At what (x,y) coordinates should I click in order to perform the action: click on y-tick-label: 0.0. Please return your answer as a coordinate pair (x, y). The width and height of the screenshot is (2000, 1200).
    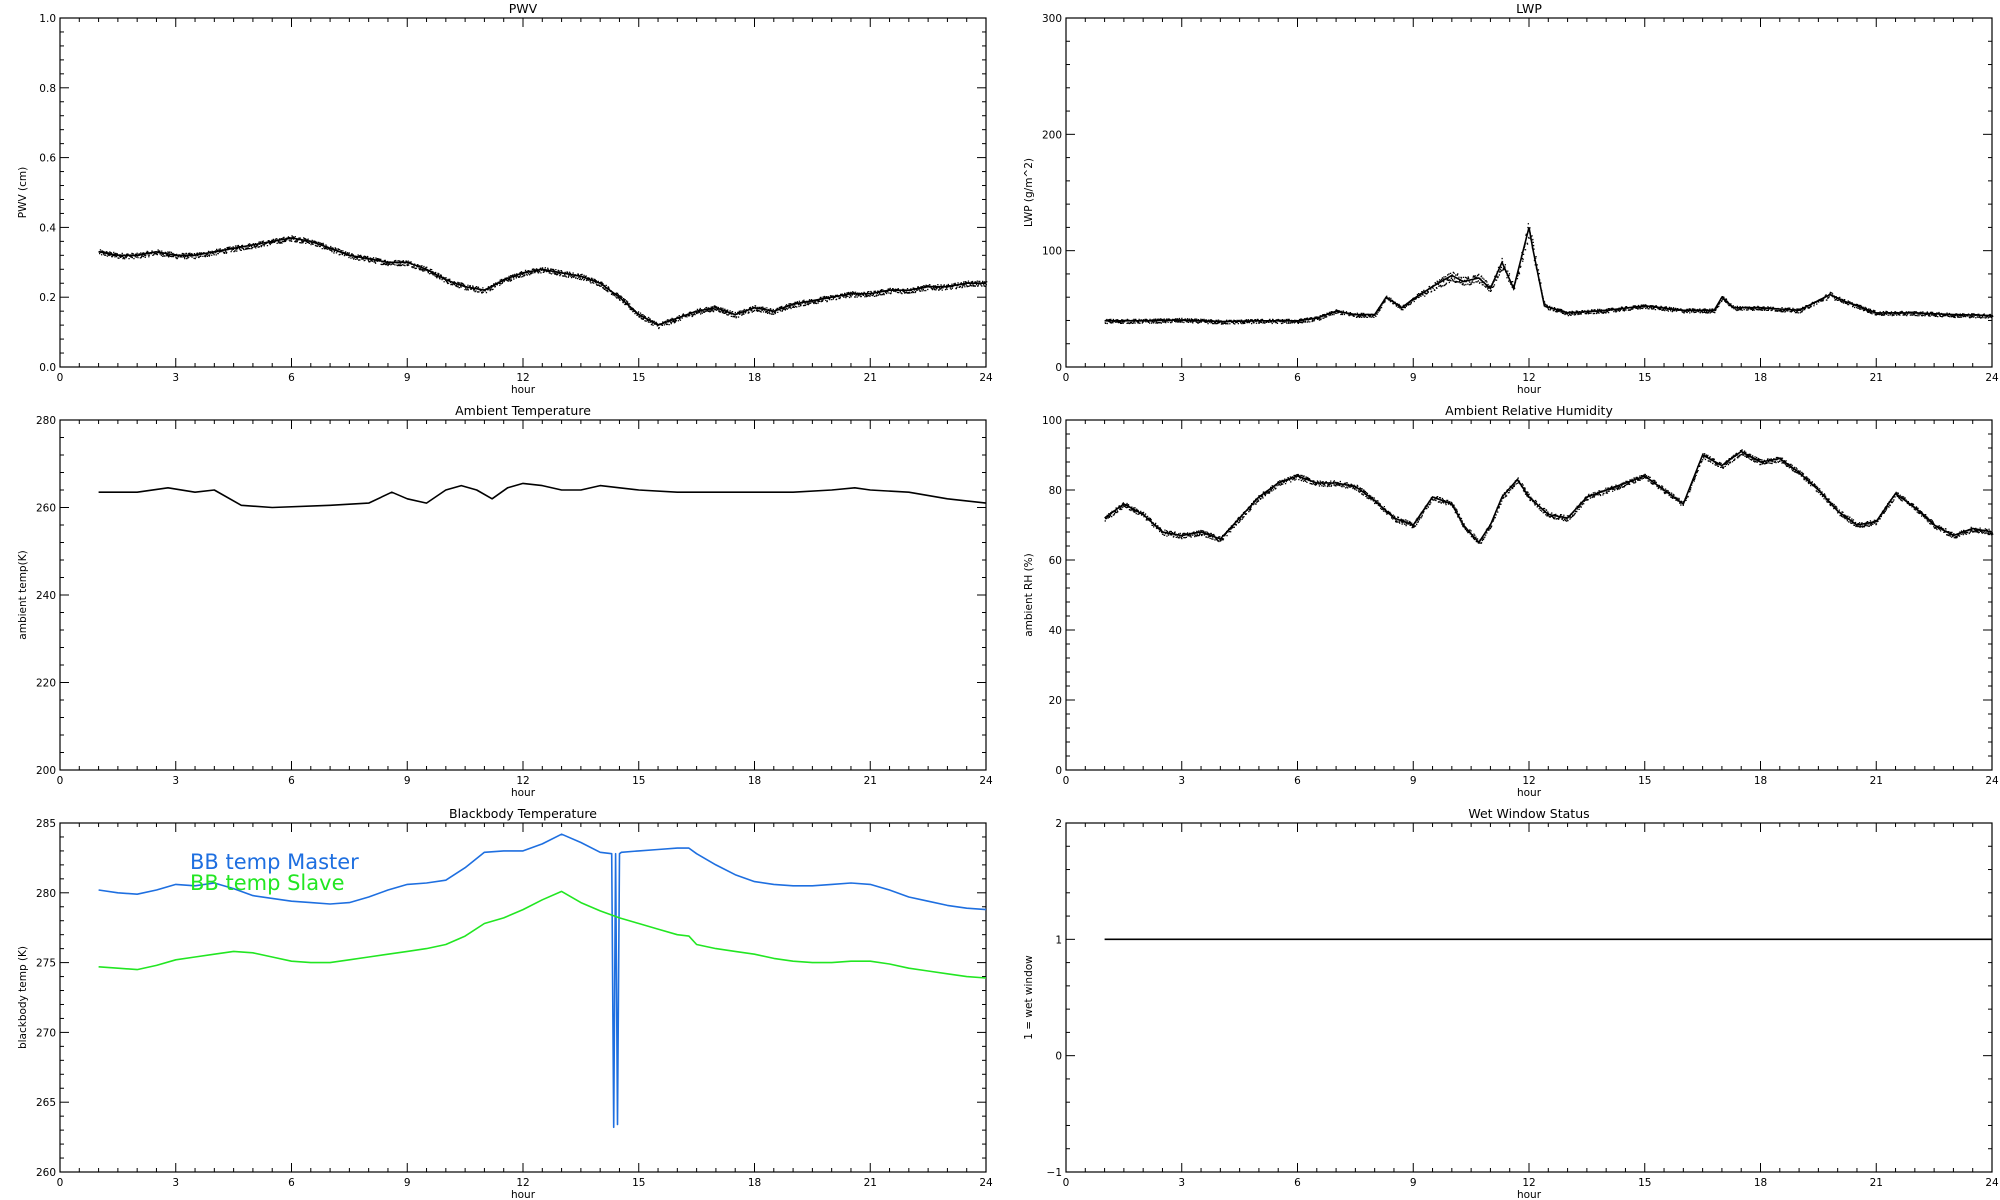
    Looking at the image, I should click on (47, 368).